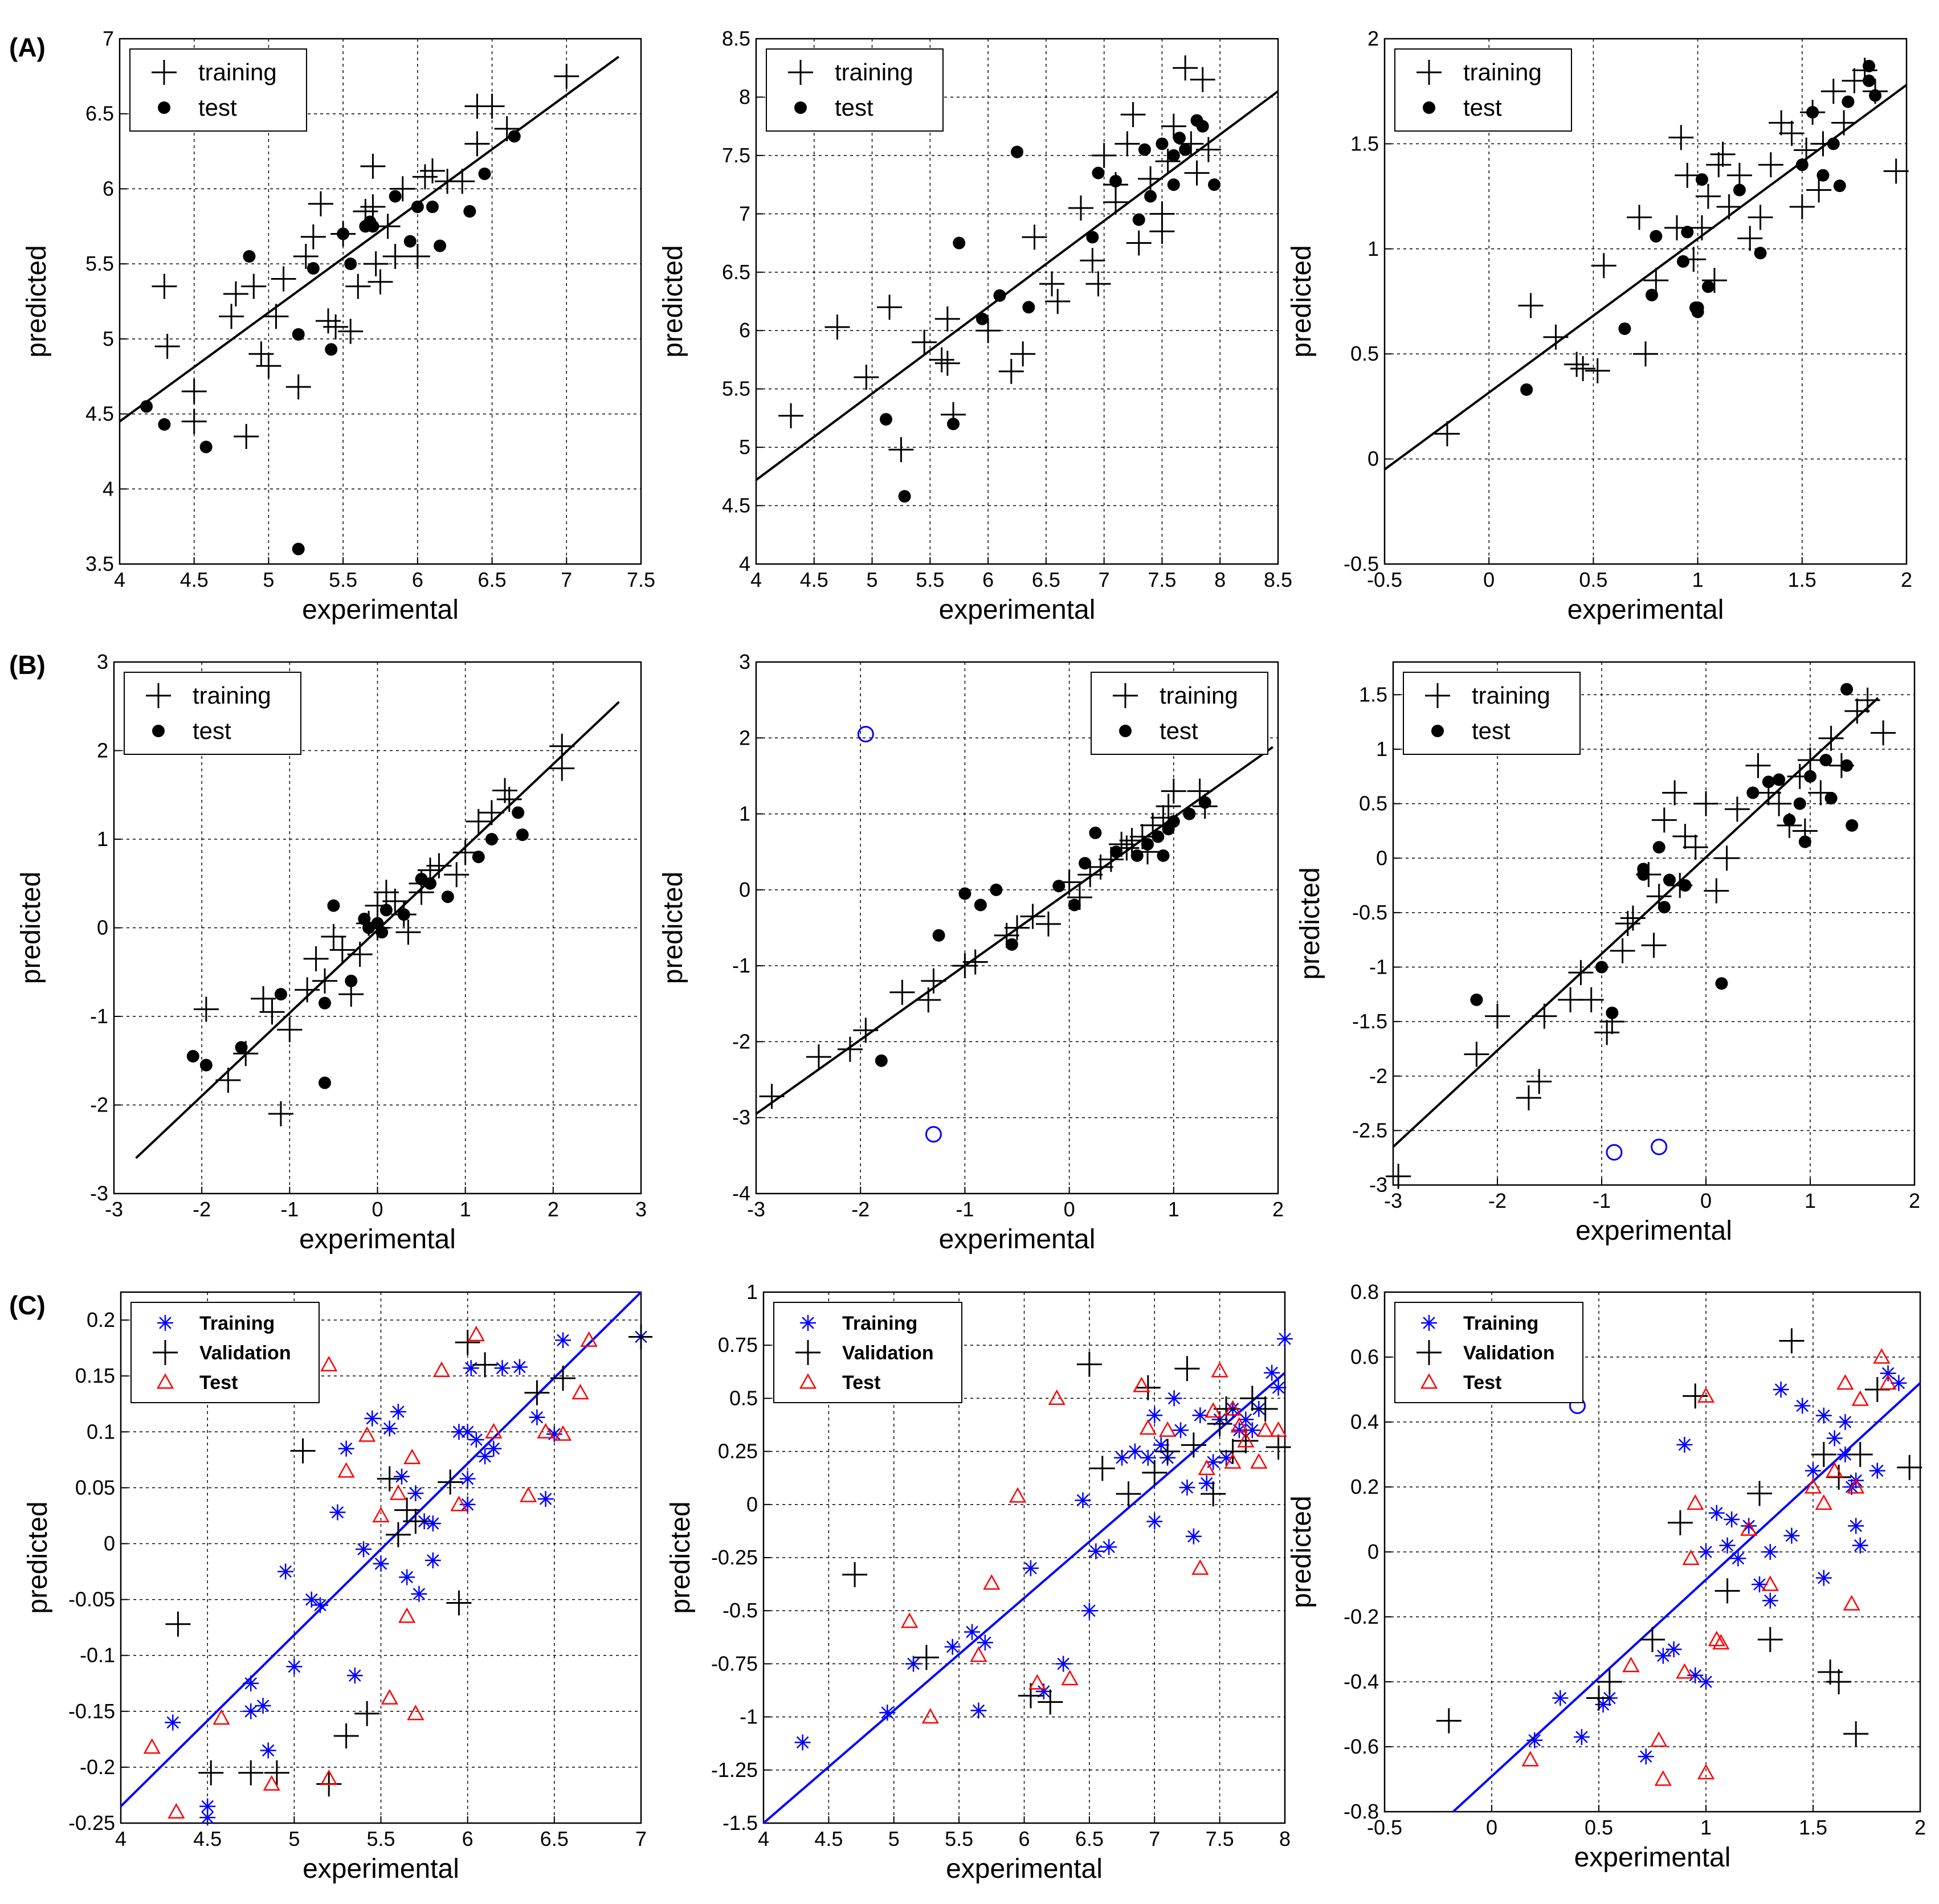  Describe the element at coordinates (965, 1209) in the screenshot. I see `x-tick-label: -1` at that location.